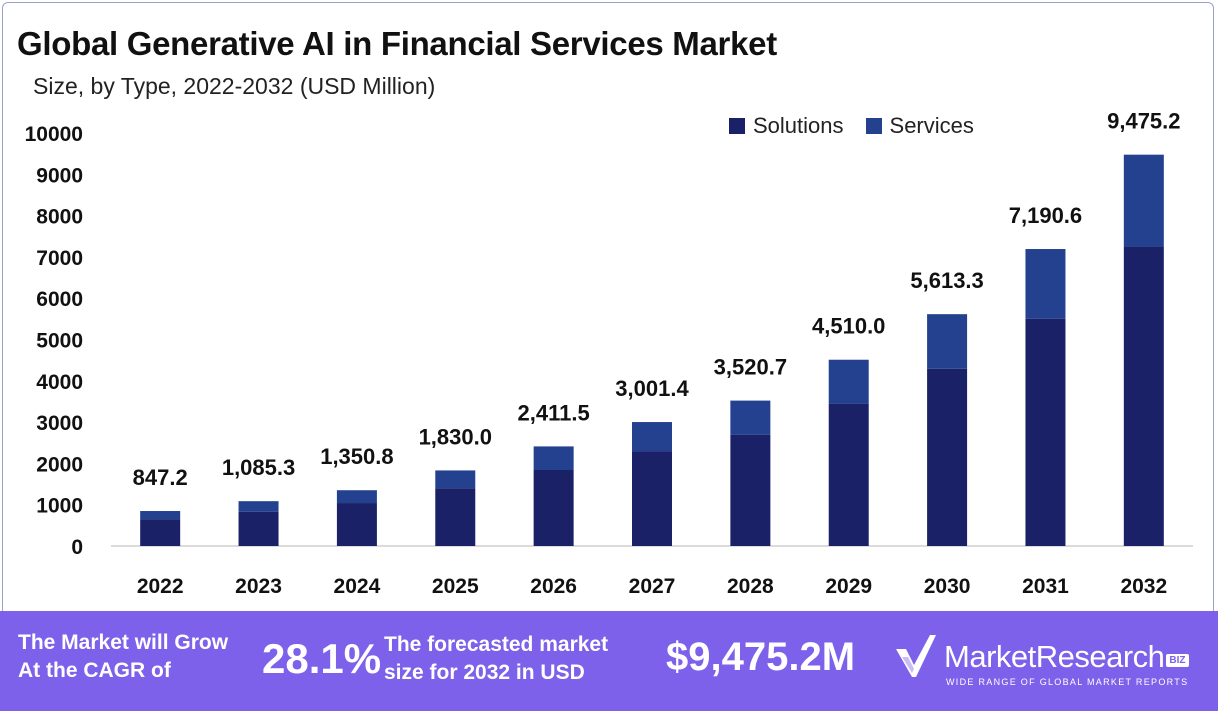  Describe the element at coordinates (59, 464) in the screenshot. I see `y-tick-label: 2000` at that location.